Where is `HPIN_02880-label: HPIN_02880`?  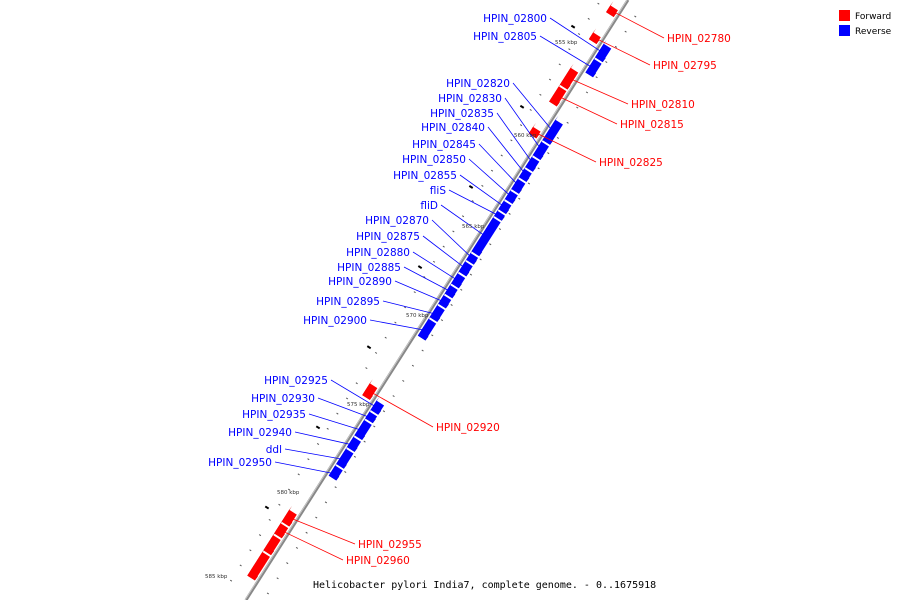 HPIN_02880-label: HPIN_02880 is located at coordinates (378, 253).